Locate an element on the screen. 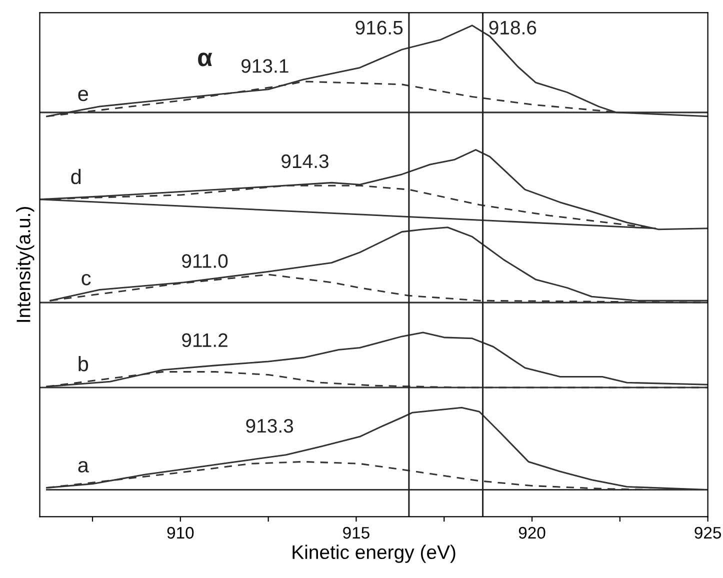 This screenshot has width=723, height=578. y-axis-title: Intensity(a.u.) is located at coordinates (25, 264).